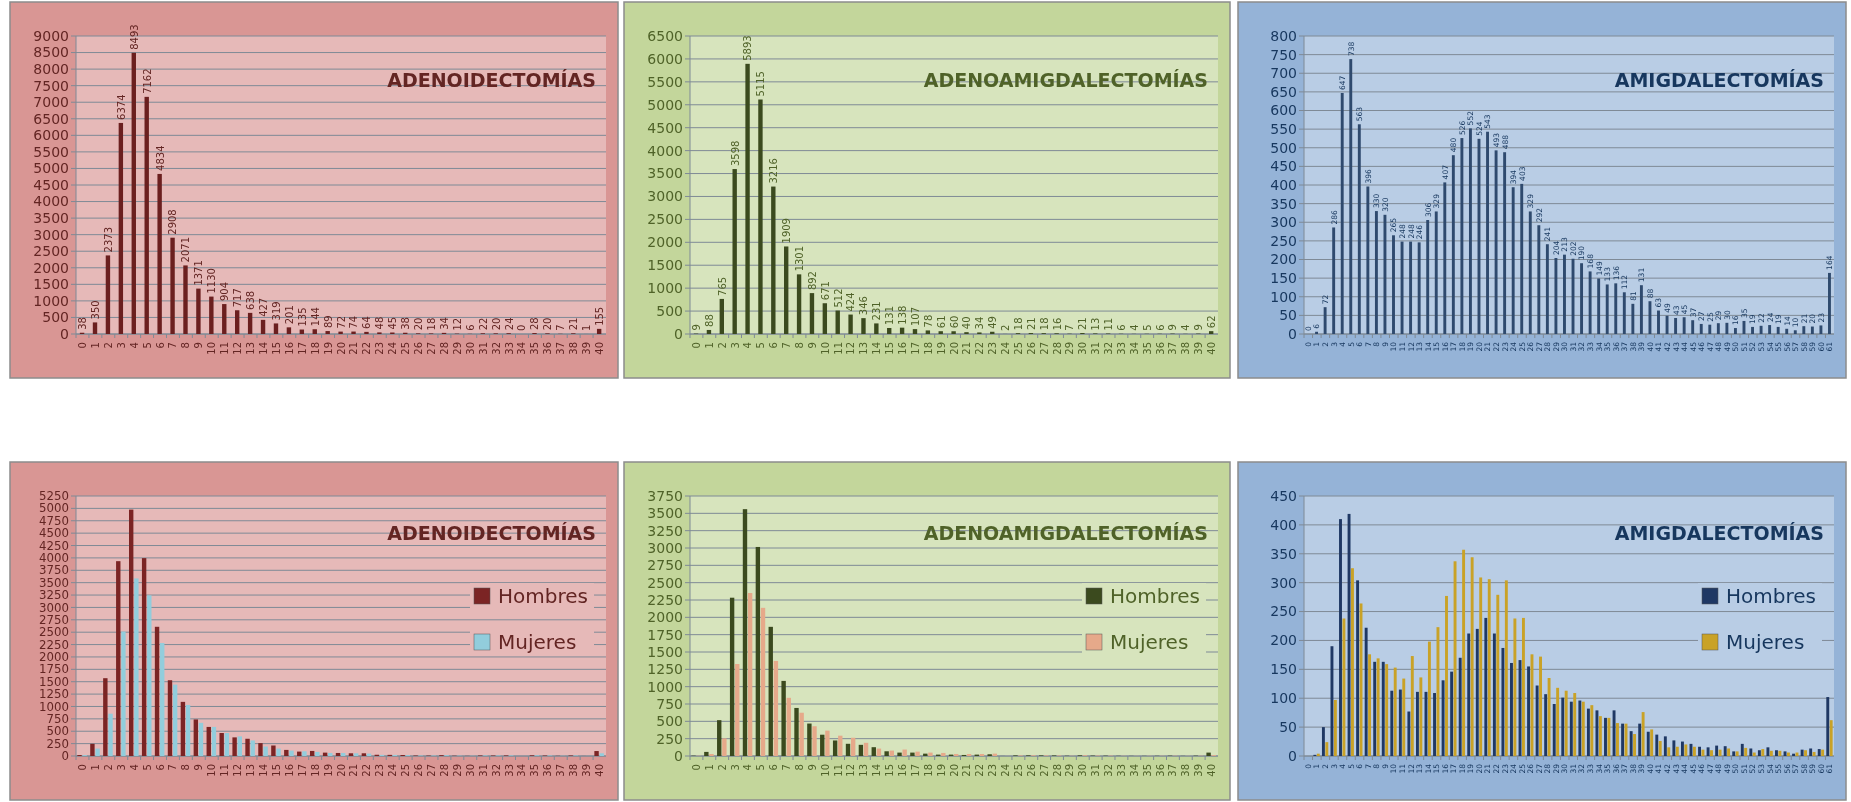 This screenshot has width=1851, height=802. I want to click on y-tick-label: 700, so click(1283, 73).